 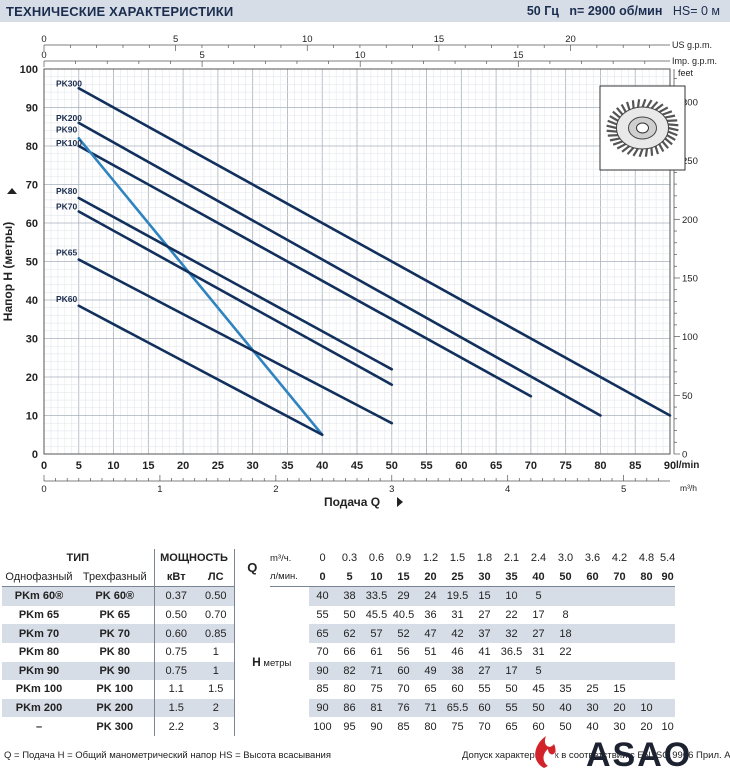 What do you see at coordinates (403, 633) in the screenshot?
I see `head-value: 52` at bounding box center [403, 633].